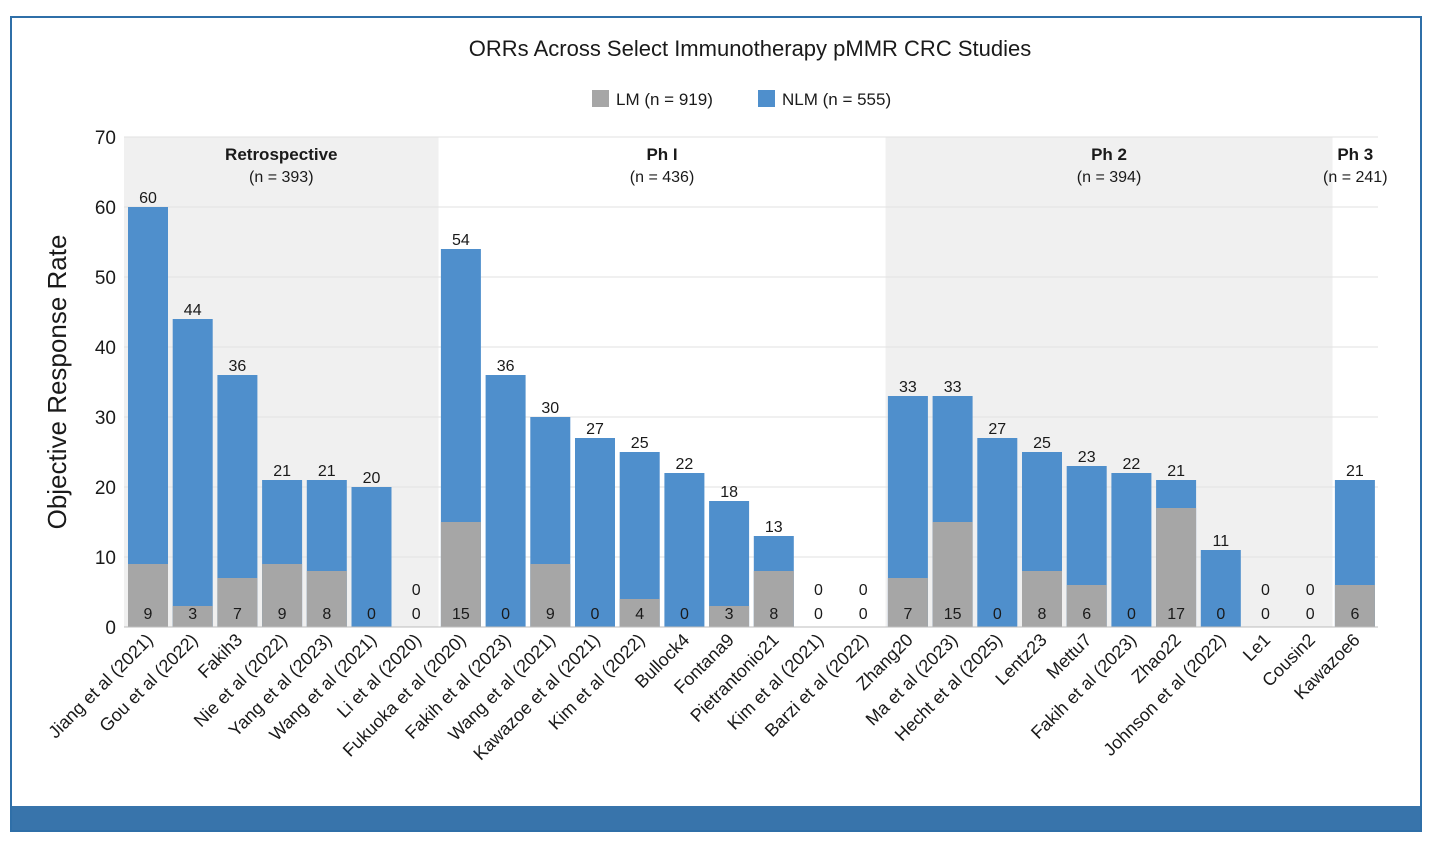 This screenshot has height=848, width=1448. What do you see at coordinates (281, 177) in the screenshot?
I see `phase-n-label: (n = 393)` at bounding box center [281, 177].